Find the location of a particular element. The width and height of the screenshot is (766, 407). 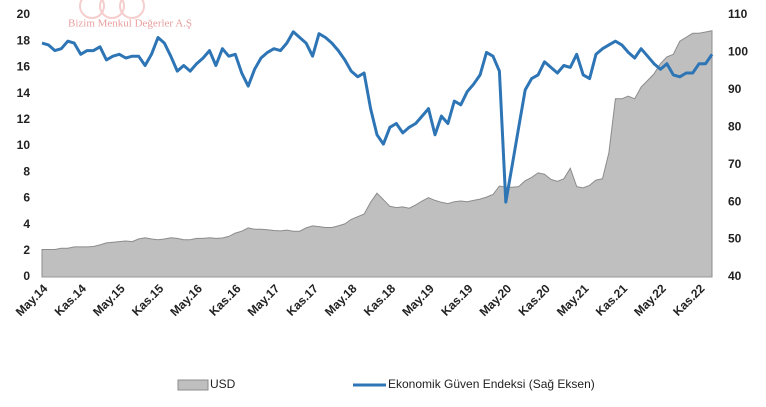

x-tick-label: Kas.17 is located at coordinates (302, 299).